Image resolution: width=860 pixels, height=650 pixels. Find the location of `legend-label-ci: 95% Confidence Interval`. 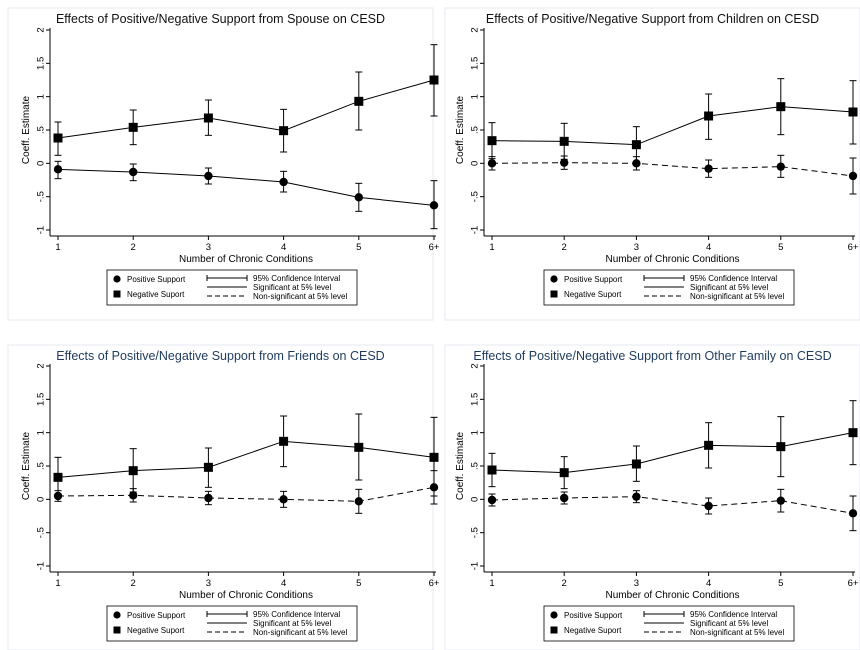

legend-label-ci: 95% Confidence Interval is located at coordinates (733, 278).